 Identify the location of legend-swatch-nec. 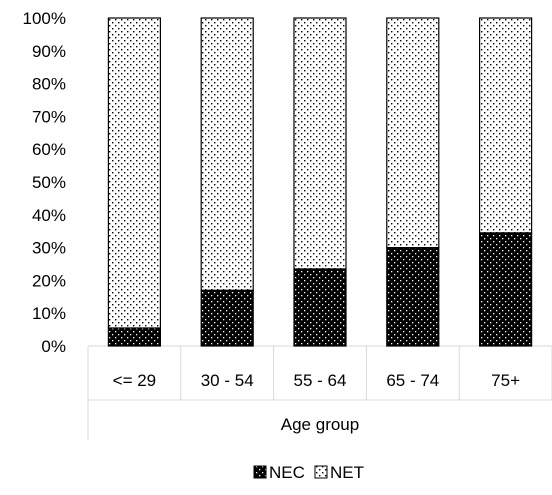
(260, 472).